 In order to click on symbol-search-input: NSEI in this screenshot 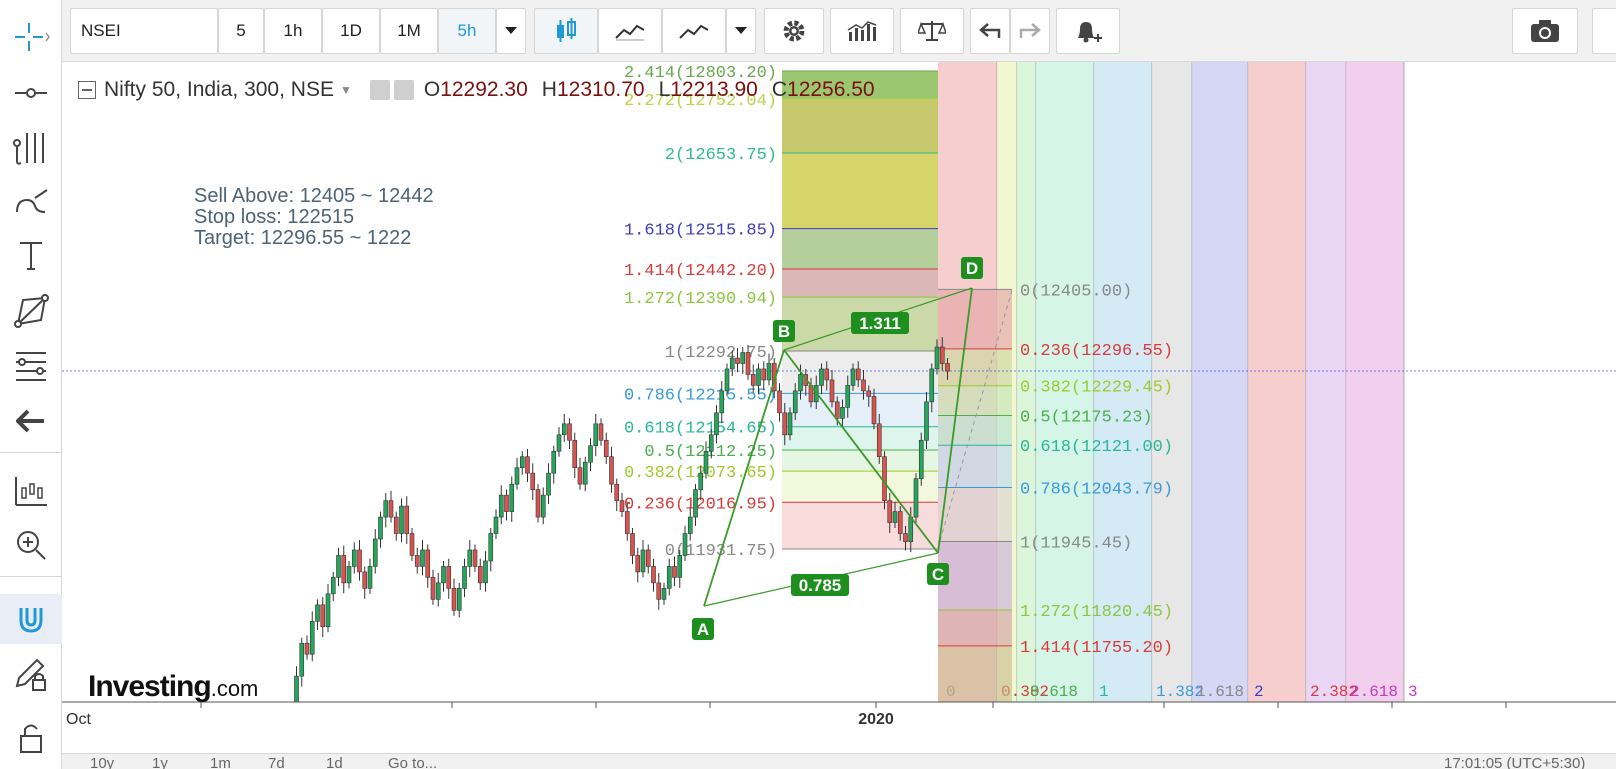, I will do `click(144, 31)`.